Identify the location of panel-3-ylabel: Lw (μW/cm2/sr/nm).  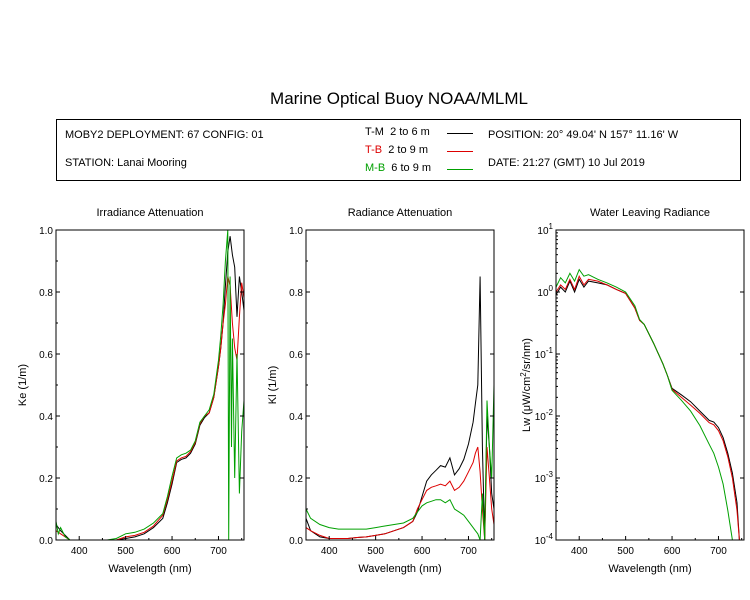
(526, 385).